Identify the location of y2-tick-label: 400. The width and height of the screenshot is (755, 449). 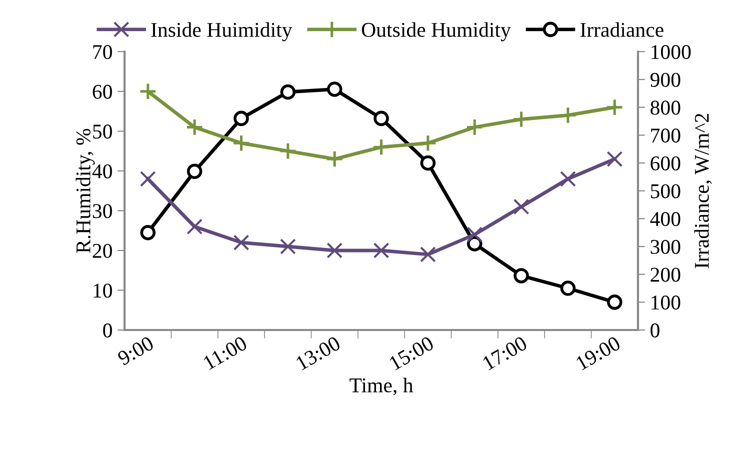
(665, 219).